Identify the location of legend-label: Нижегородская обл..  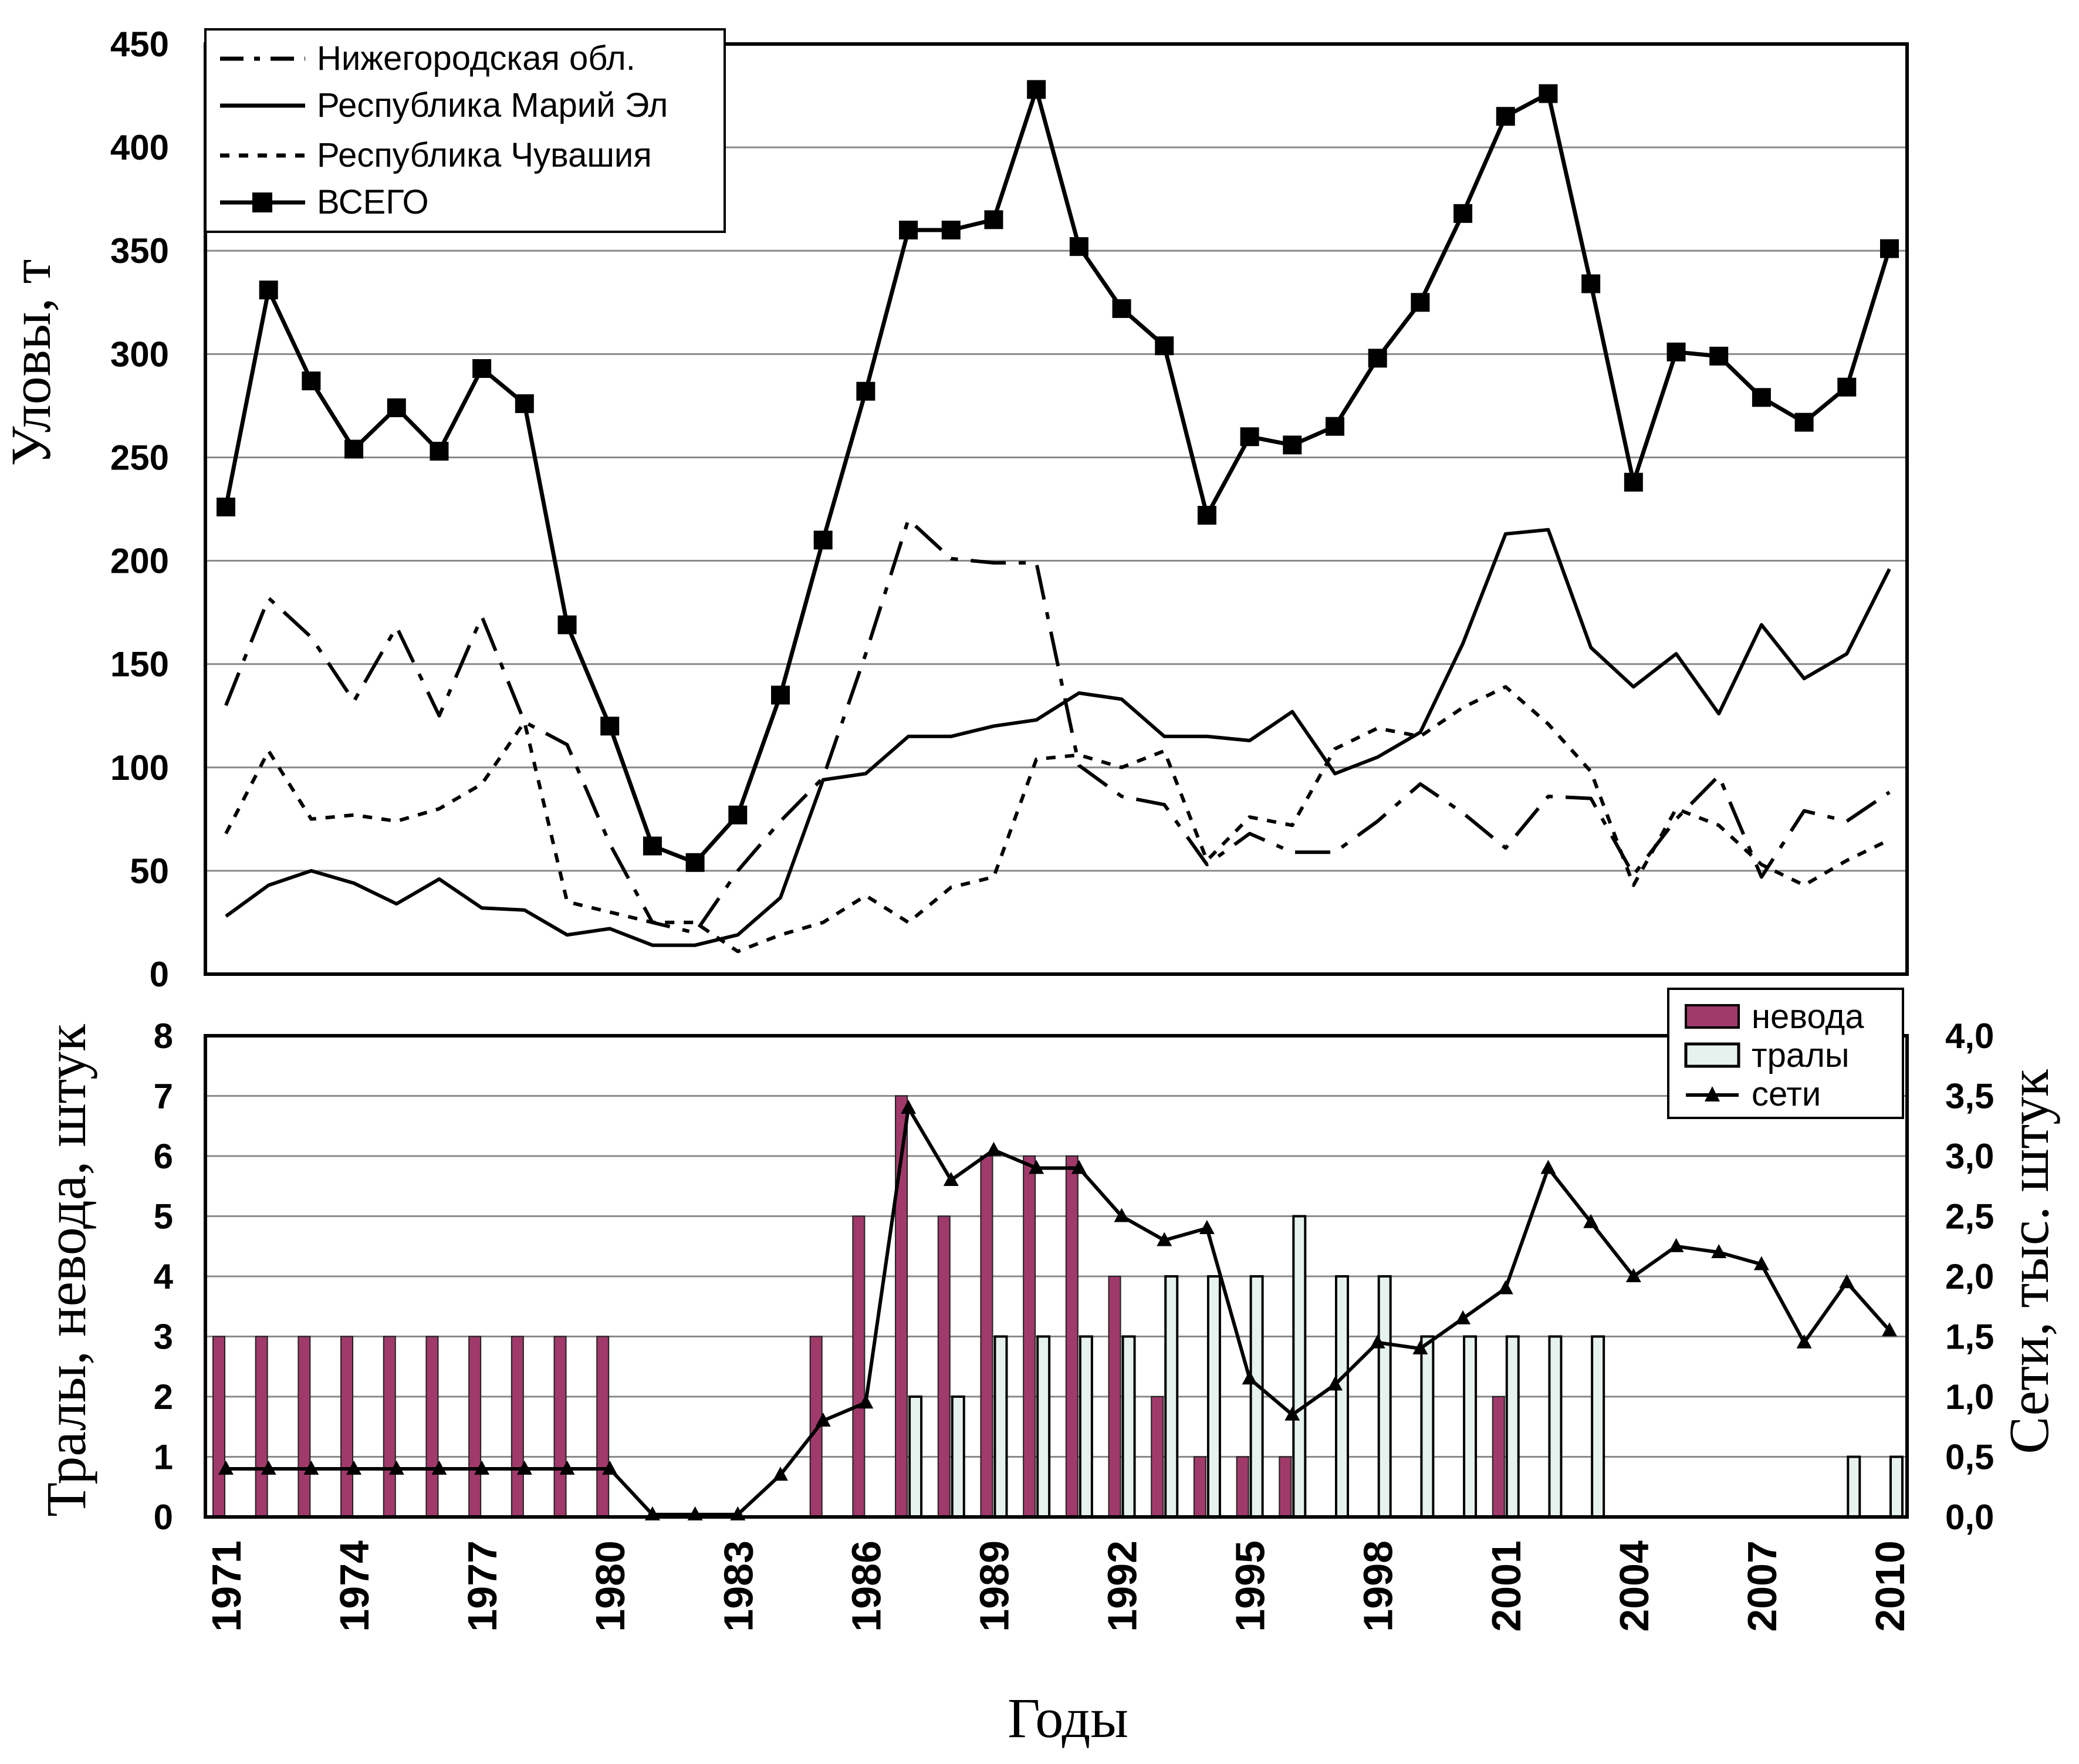
(476, 58).